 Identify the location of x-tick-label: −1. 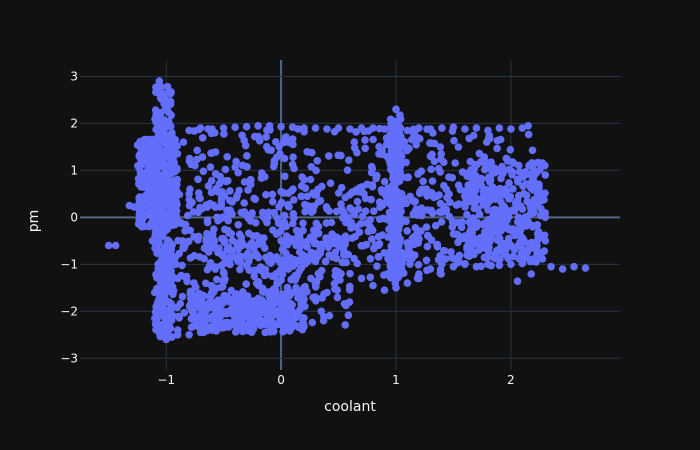
(166, 380).